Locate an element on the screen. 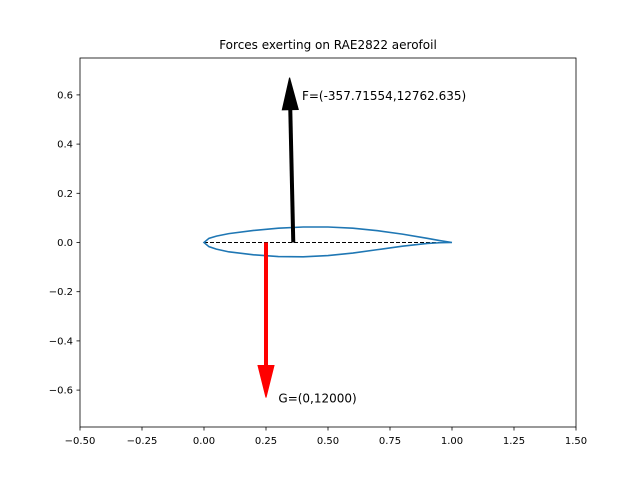 Image resolution: width=640 pixels, height=480 pixels. force-g-label: G=(0,12000) is located at coordinates (317, 398).